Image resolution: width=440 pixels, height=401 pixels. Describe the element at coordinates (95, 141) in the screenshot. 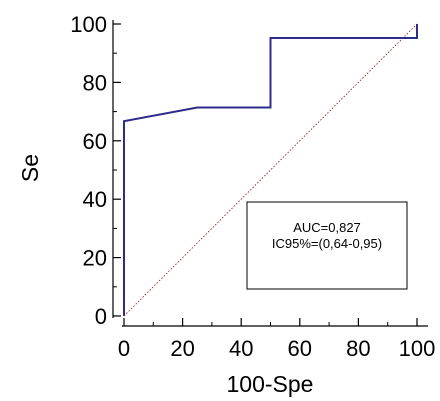

I see `y-tick-label: 60` at that location.